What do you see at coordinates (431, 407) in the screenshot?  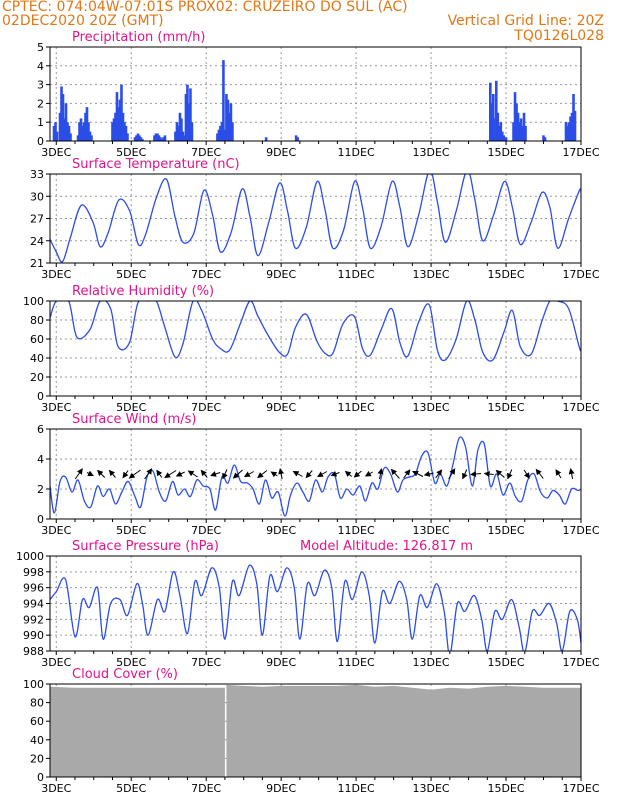 I see `rh-xtick-label: 13DEC` at bounding box center [431, 407].